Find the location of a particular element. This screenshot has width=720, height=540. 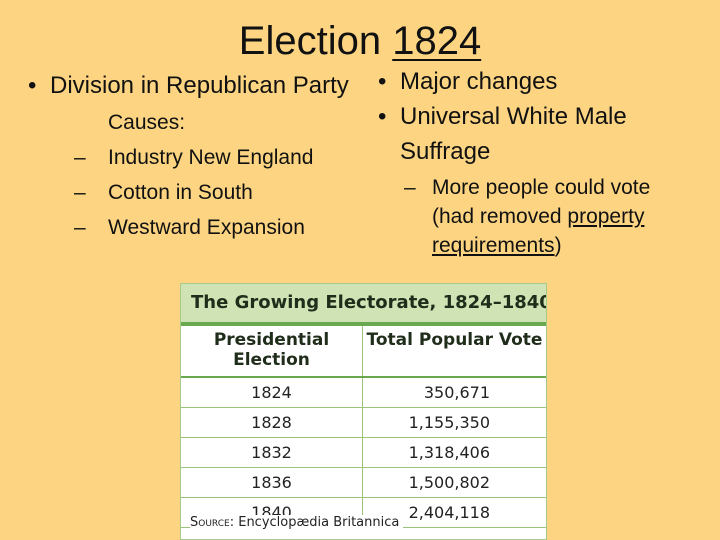

table-source: Source: Encyclopædia Britannica is located at coordinates (297, 522).